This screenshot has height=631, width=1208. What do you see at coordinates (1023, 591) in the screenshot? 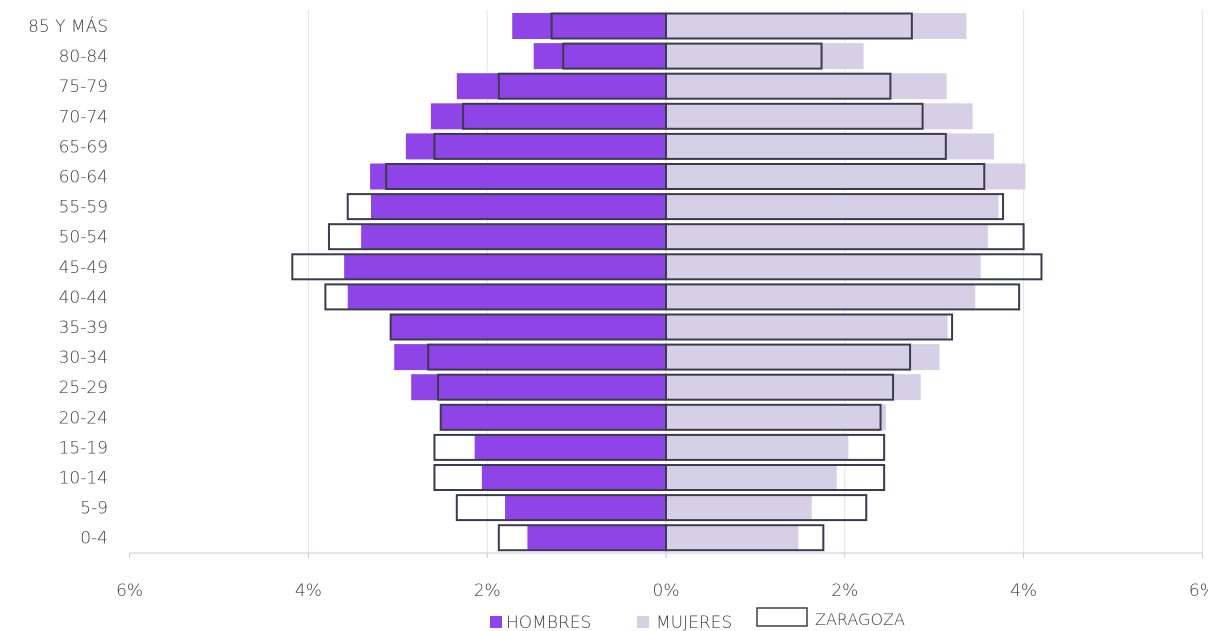
I see `x-tick-label-5: 4%` at bounding box center [1023, 591].